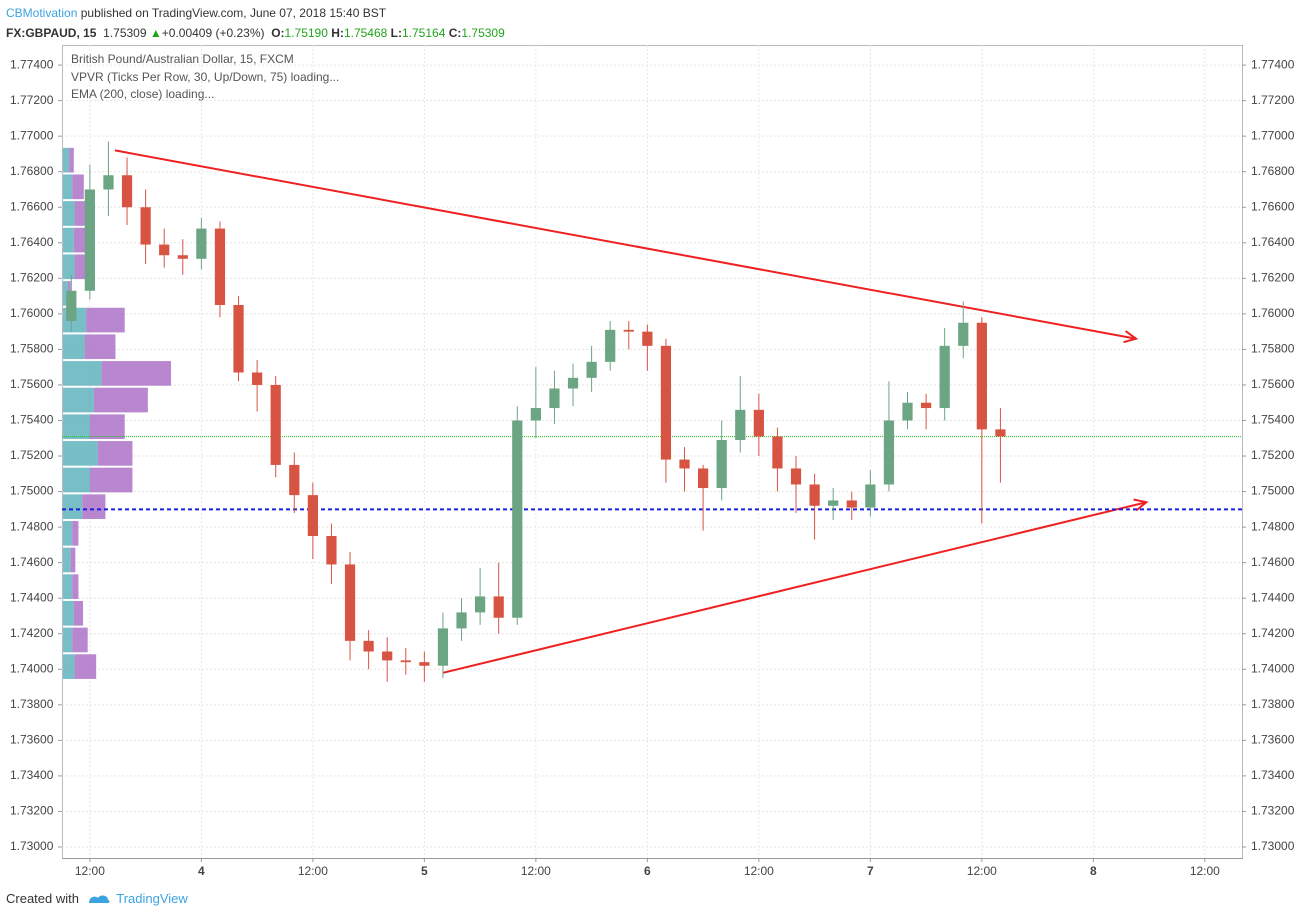  Describe the element at coordinates (424, 871) in the screenshot. I see `x-tick-label: 5` at that location.